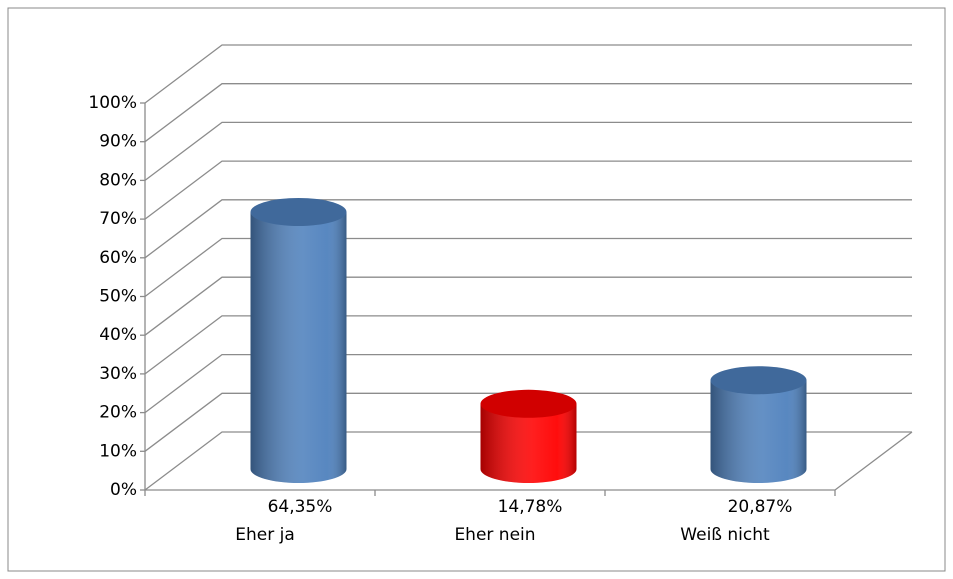 The height and width of the screenshot is (579, 953). I want to click on value-label: 14,78%, so click(530, 507).